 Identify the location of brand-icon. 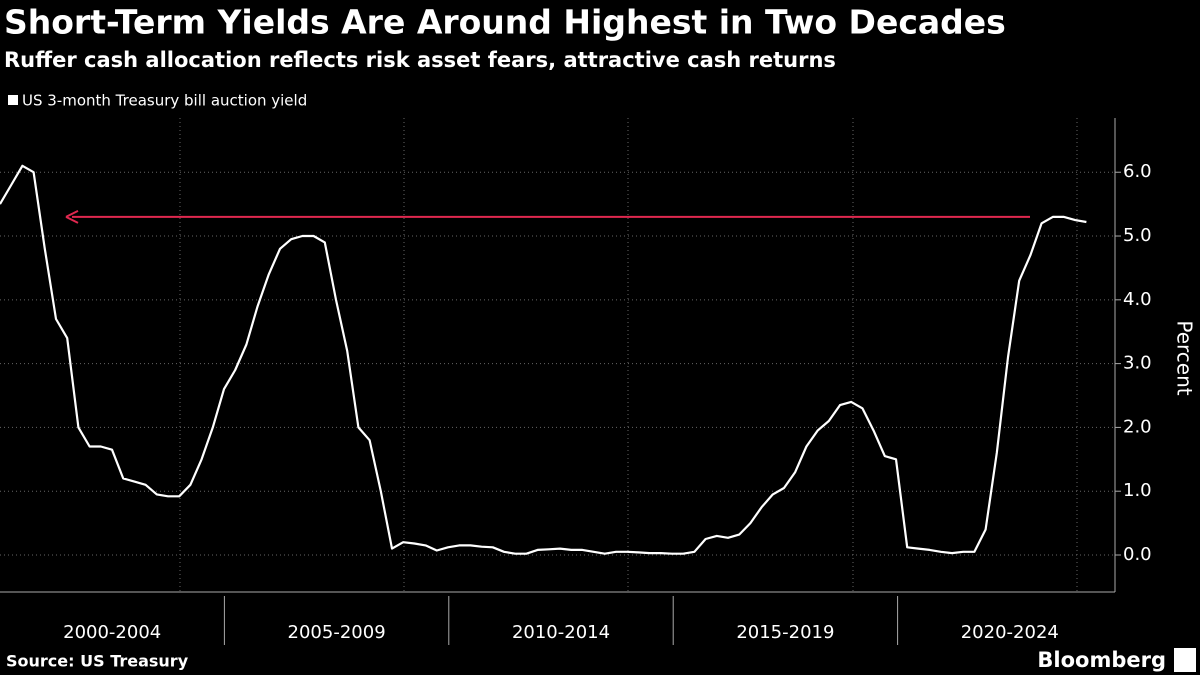
(1185, 660).